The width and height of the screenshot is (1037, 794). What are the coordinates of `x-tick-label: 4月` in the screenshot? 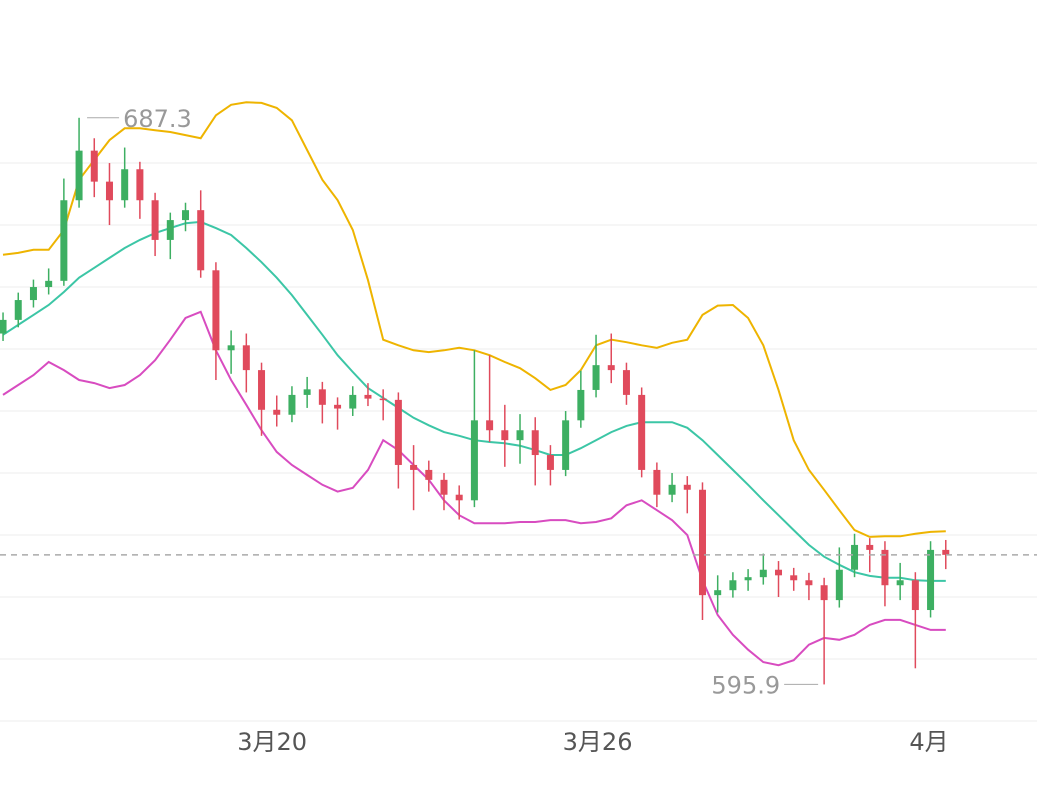 It's located at (928, 742).